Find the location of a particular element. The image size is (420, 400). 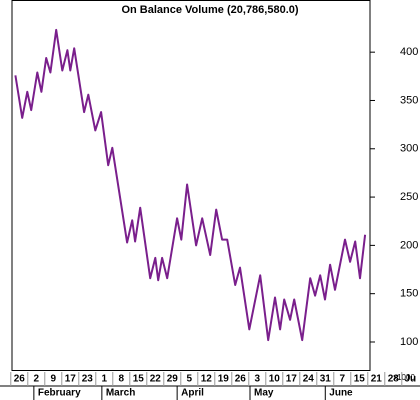

x-tick-label: 19 is located at coordinates (224, 379).